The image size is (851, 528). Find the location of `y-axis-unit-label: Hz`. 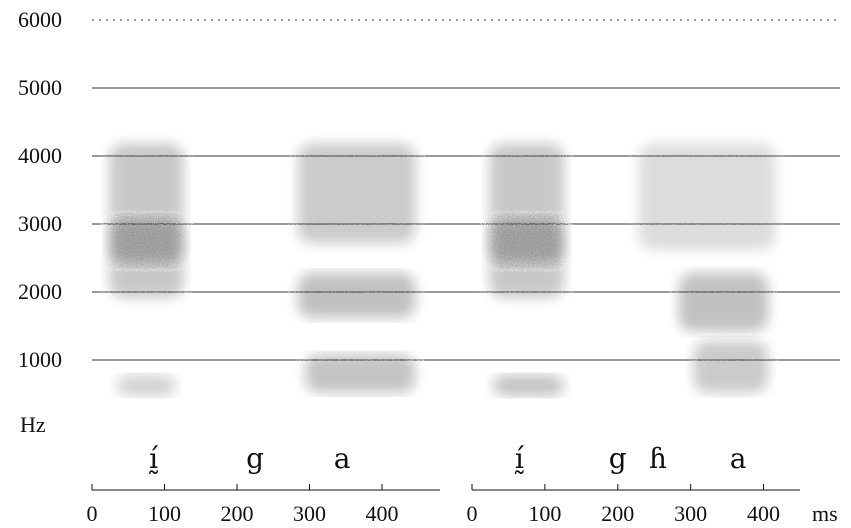

y-axis-unit-label: Hz is located at coordinates (33, 424).